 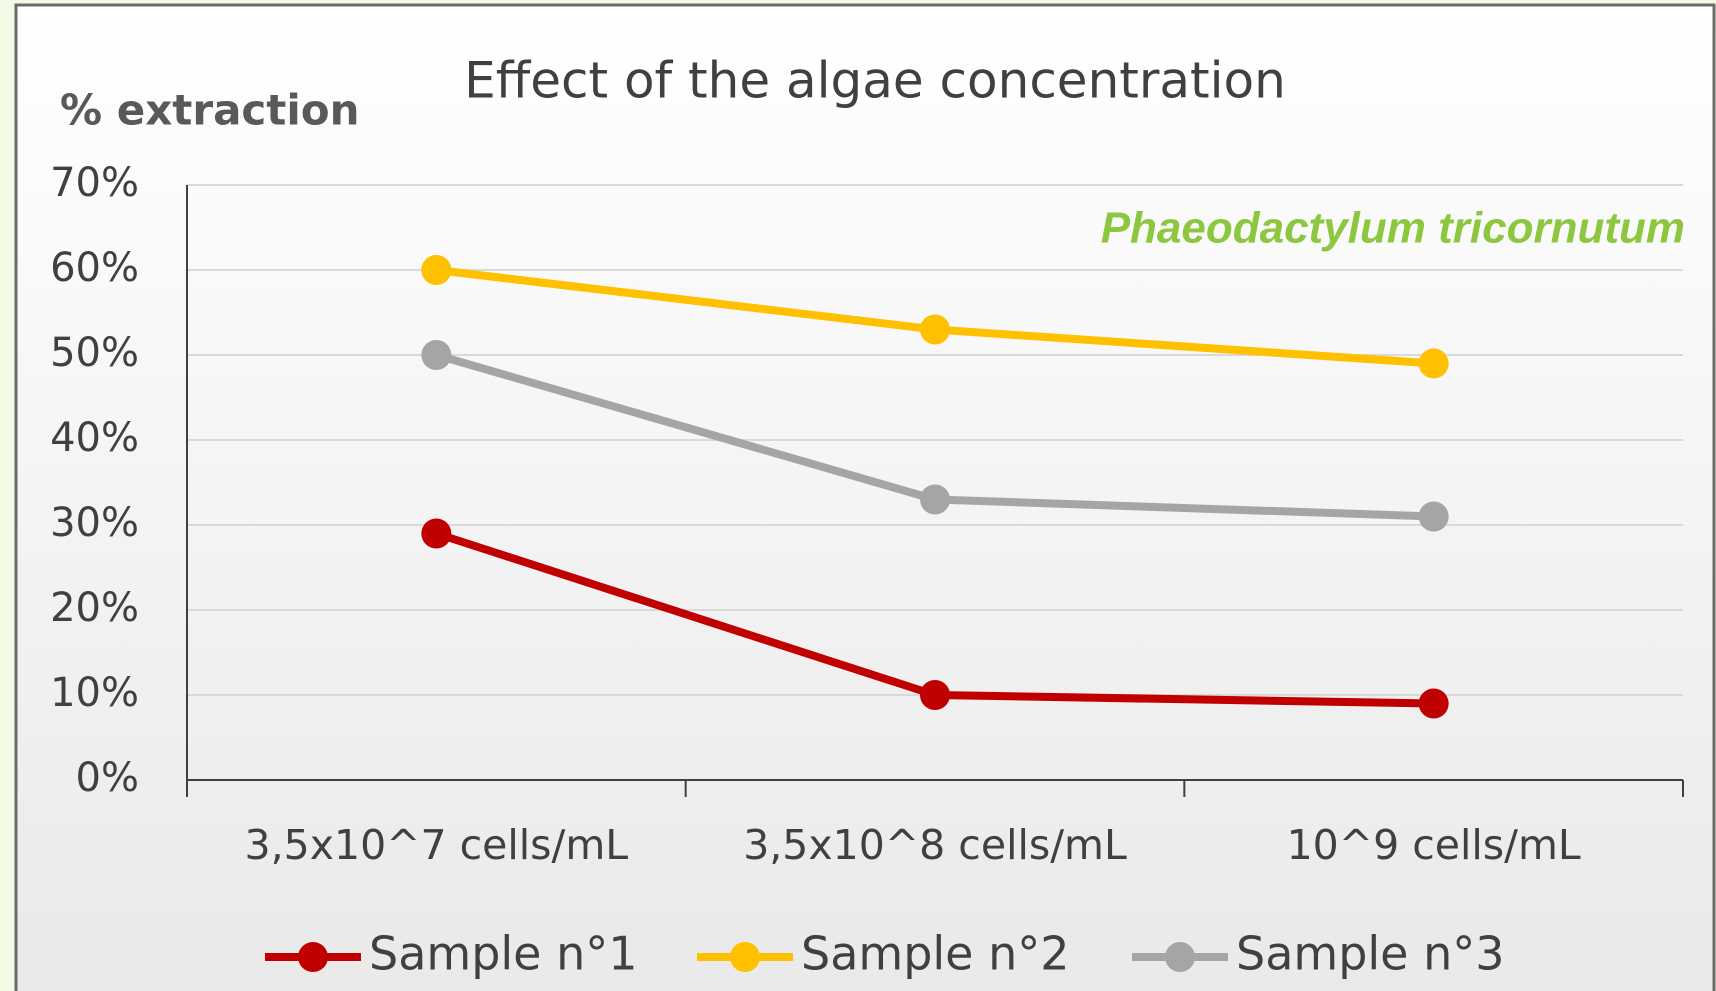 What do you see at coordinates (94, 608) in the screenshot?
I see `y-tick-label: 20%` at bounding box center [94, 608].